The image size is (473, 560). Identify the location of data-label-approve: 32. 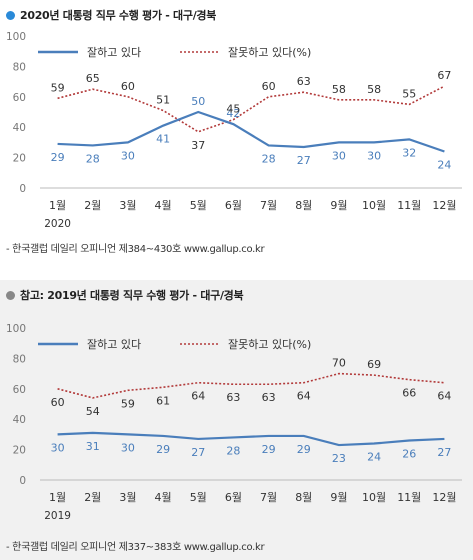
(409, 152).